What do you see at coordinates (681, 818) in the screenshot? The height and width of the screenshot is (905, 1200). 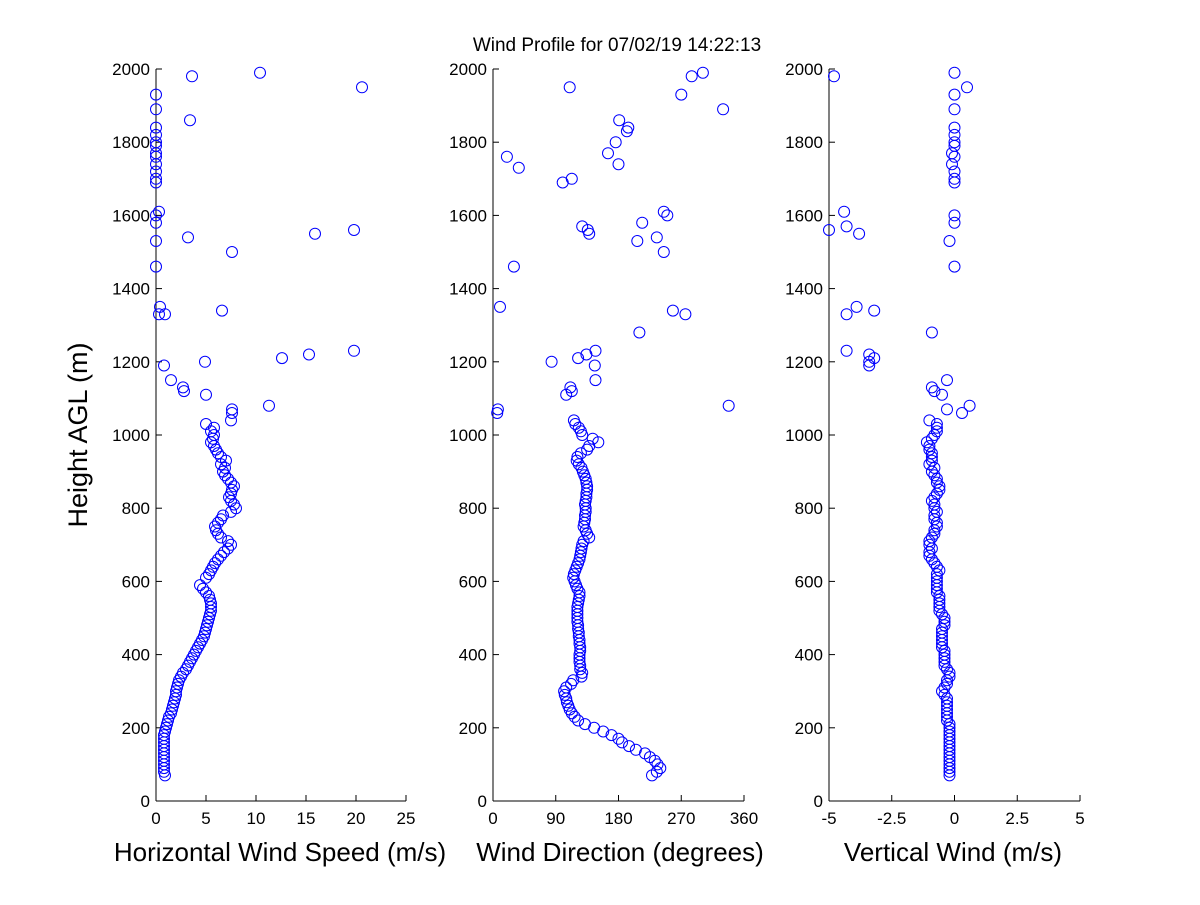 I see `x-tick-label: 270` at bounding box center [681, 818].